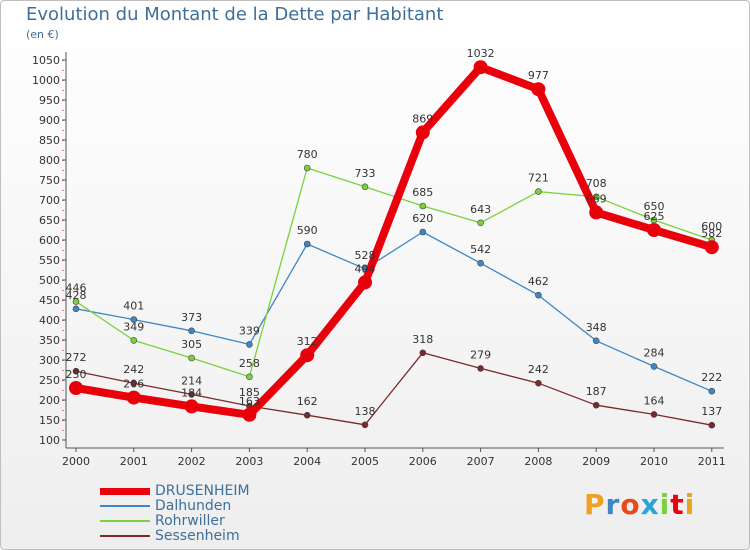  What do you see at coordinates (192, 461) in the screenshot?
I see `x-tick-label: 2002` at bounding box center [192, 461].